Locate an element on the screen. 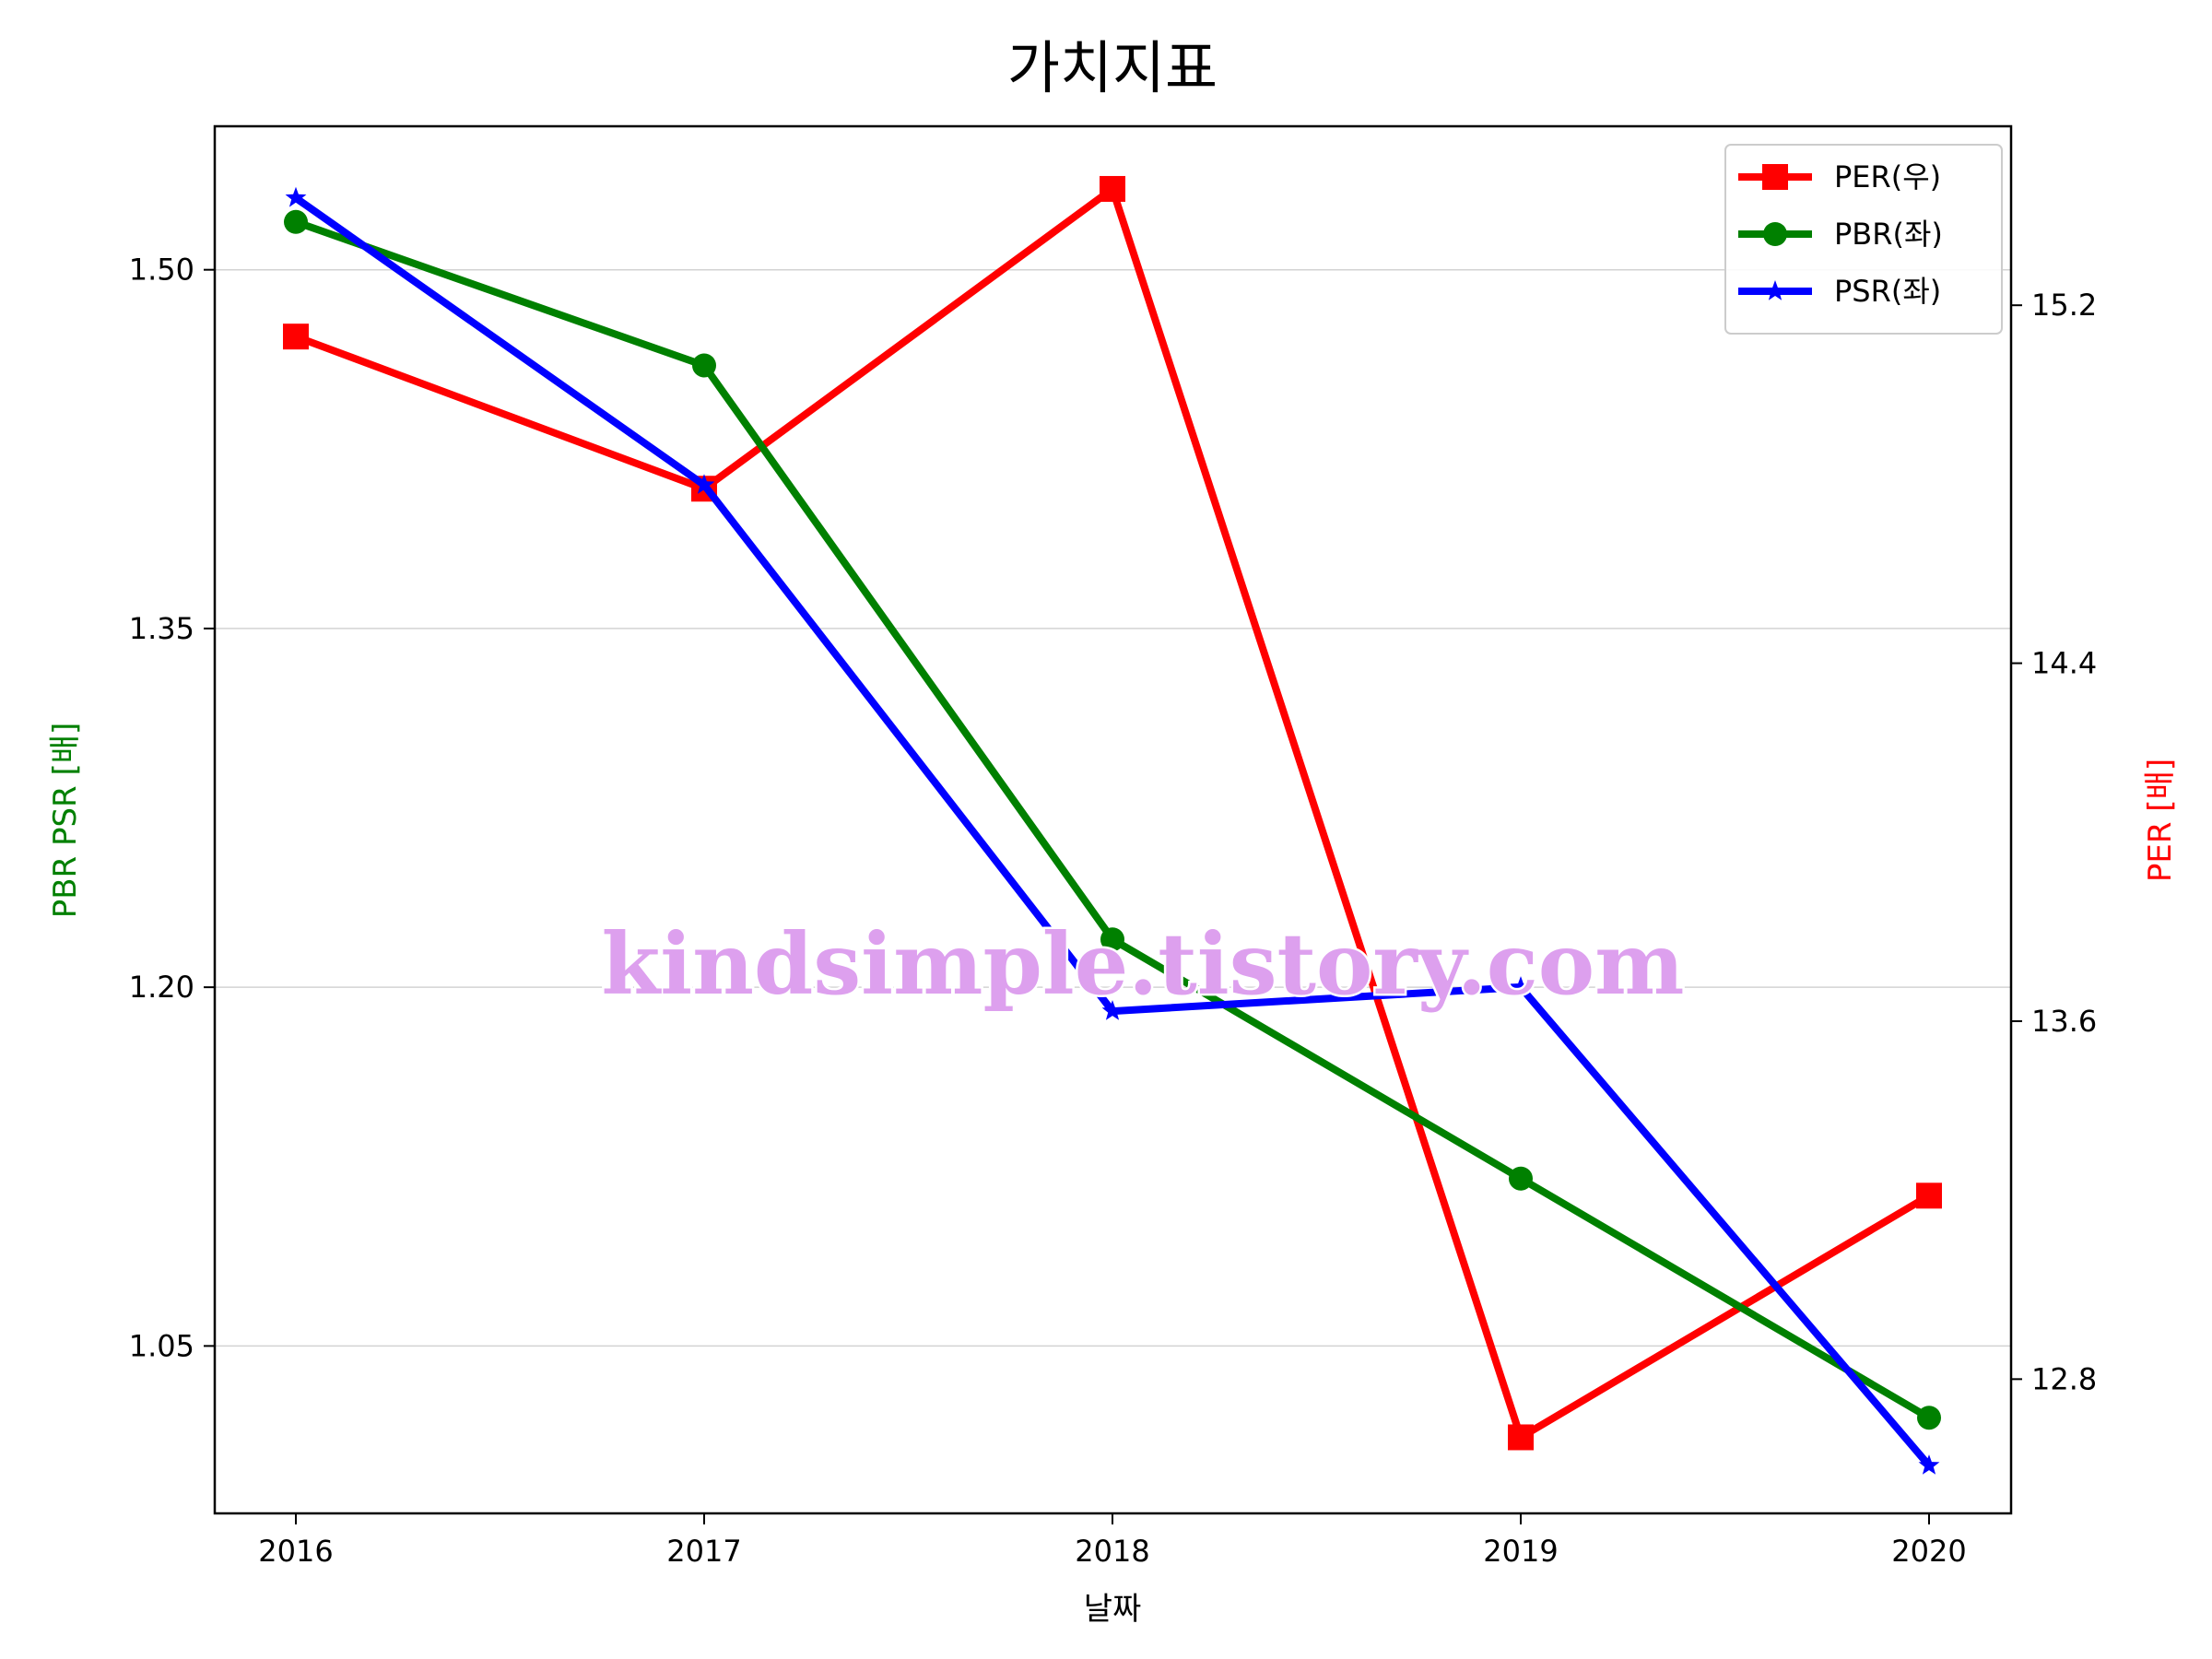 The height and width of the screenshot is (1659, 2212). chart-title: 가치지표 is located at coordinates (1112, 67).